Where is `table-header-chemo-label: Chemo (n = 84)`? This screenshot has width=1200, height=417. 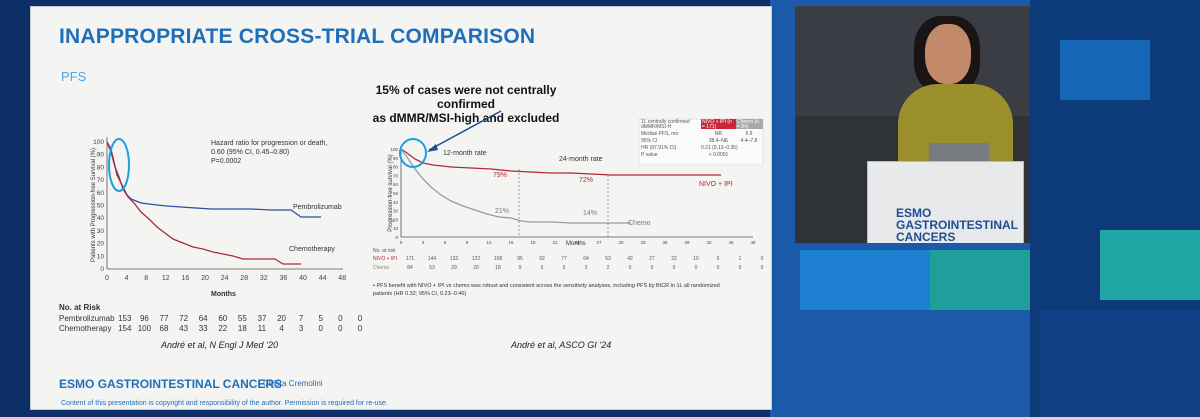 table-header-chemo-label: Chemo (n = 84) is located at coordinates (748, 124).